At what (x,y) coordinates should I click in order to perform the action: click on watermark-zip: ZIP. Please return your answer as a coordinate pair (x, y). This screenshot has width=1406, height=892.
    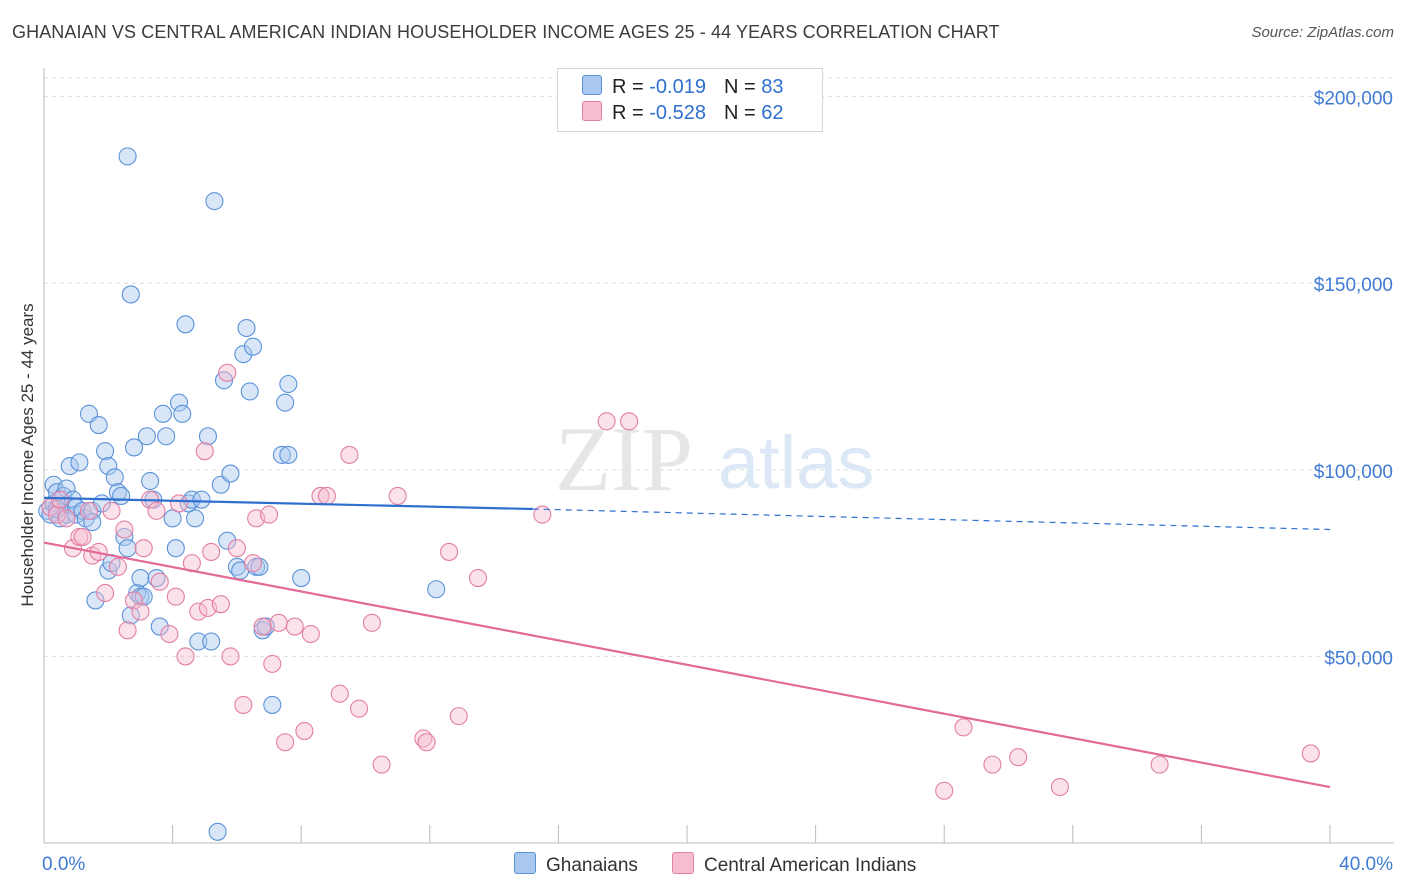
    Looking at the image, I should click on (624, 459).